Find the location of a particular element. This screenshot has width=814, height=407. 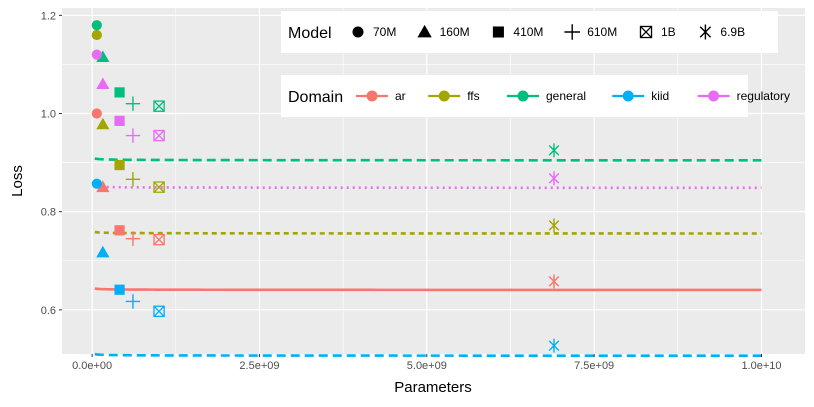

legend-model-key-160M is located at coordinates (424, 31).